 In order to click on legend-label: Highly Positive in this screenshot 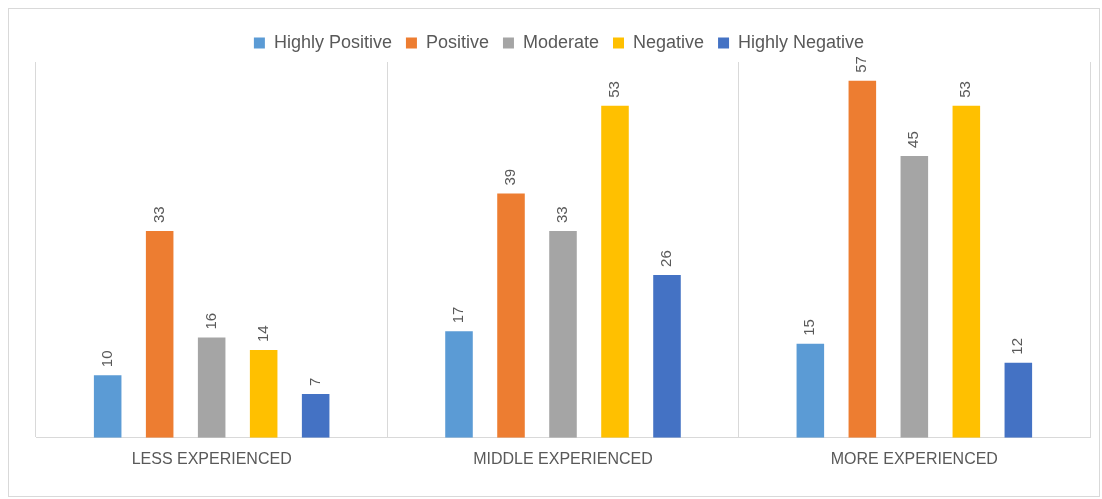, I will do `click(332, 41)`.